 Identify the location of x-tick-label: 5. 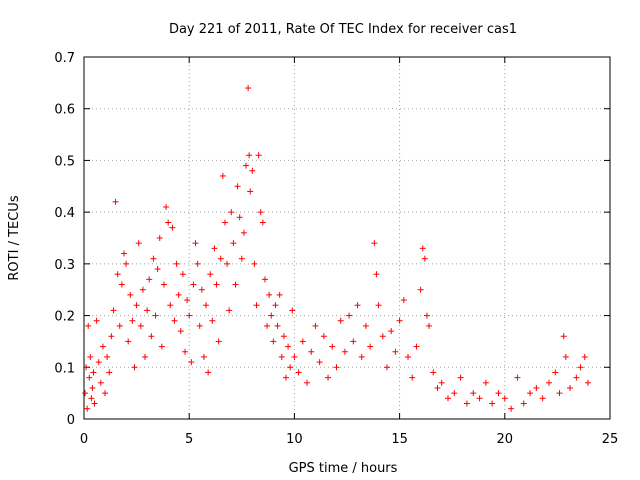
(189, 439).